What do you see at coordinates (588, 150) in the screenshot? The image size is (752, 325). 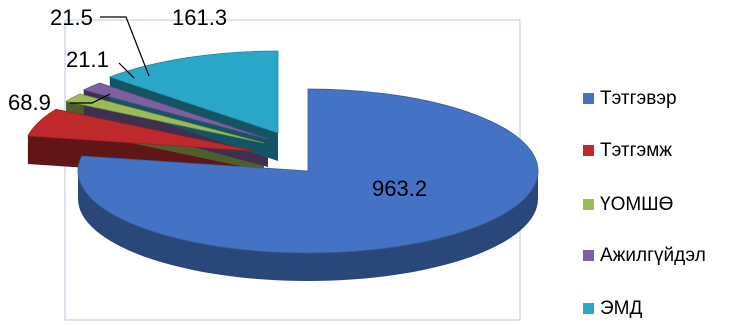 I see `legend-swatch-tetgemj` at bounding box center [588, 150].